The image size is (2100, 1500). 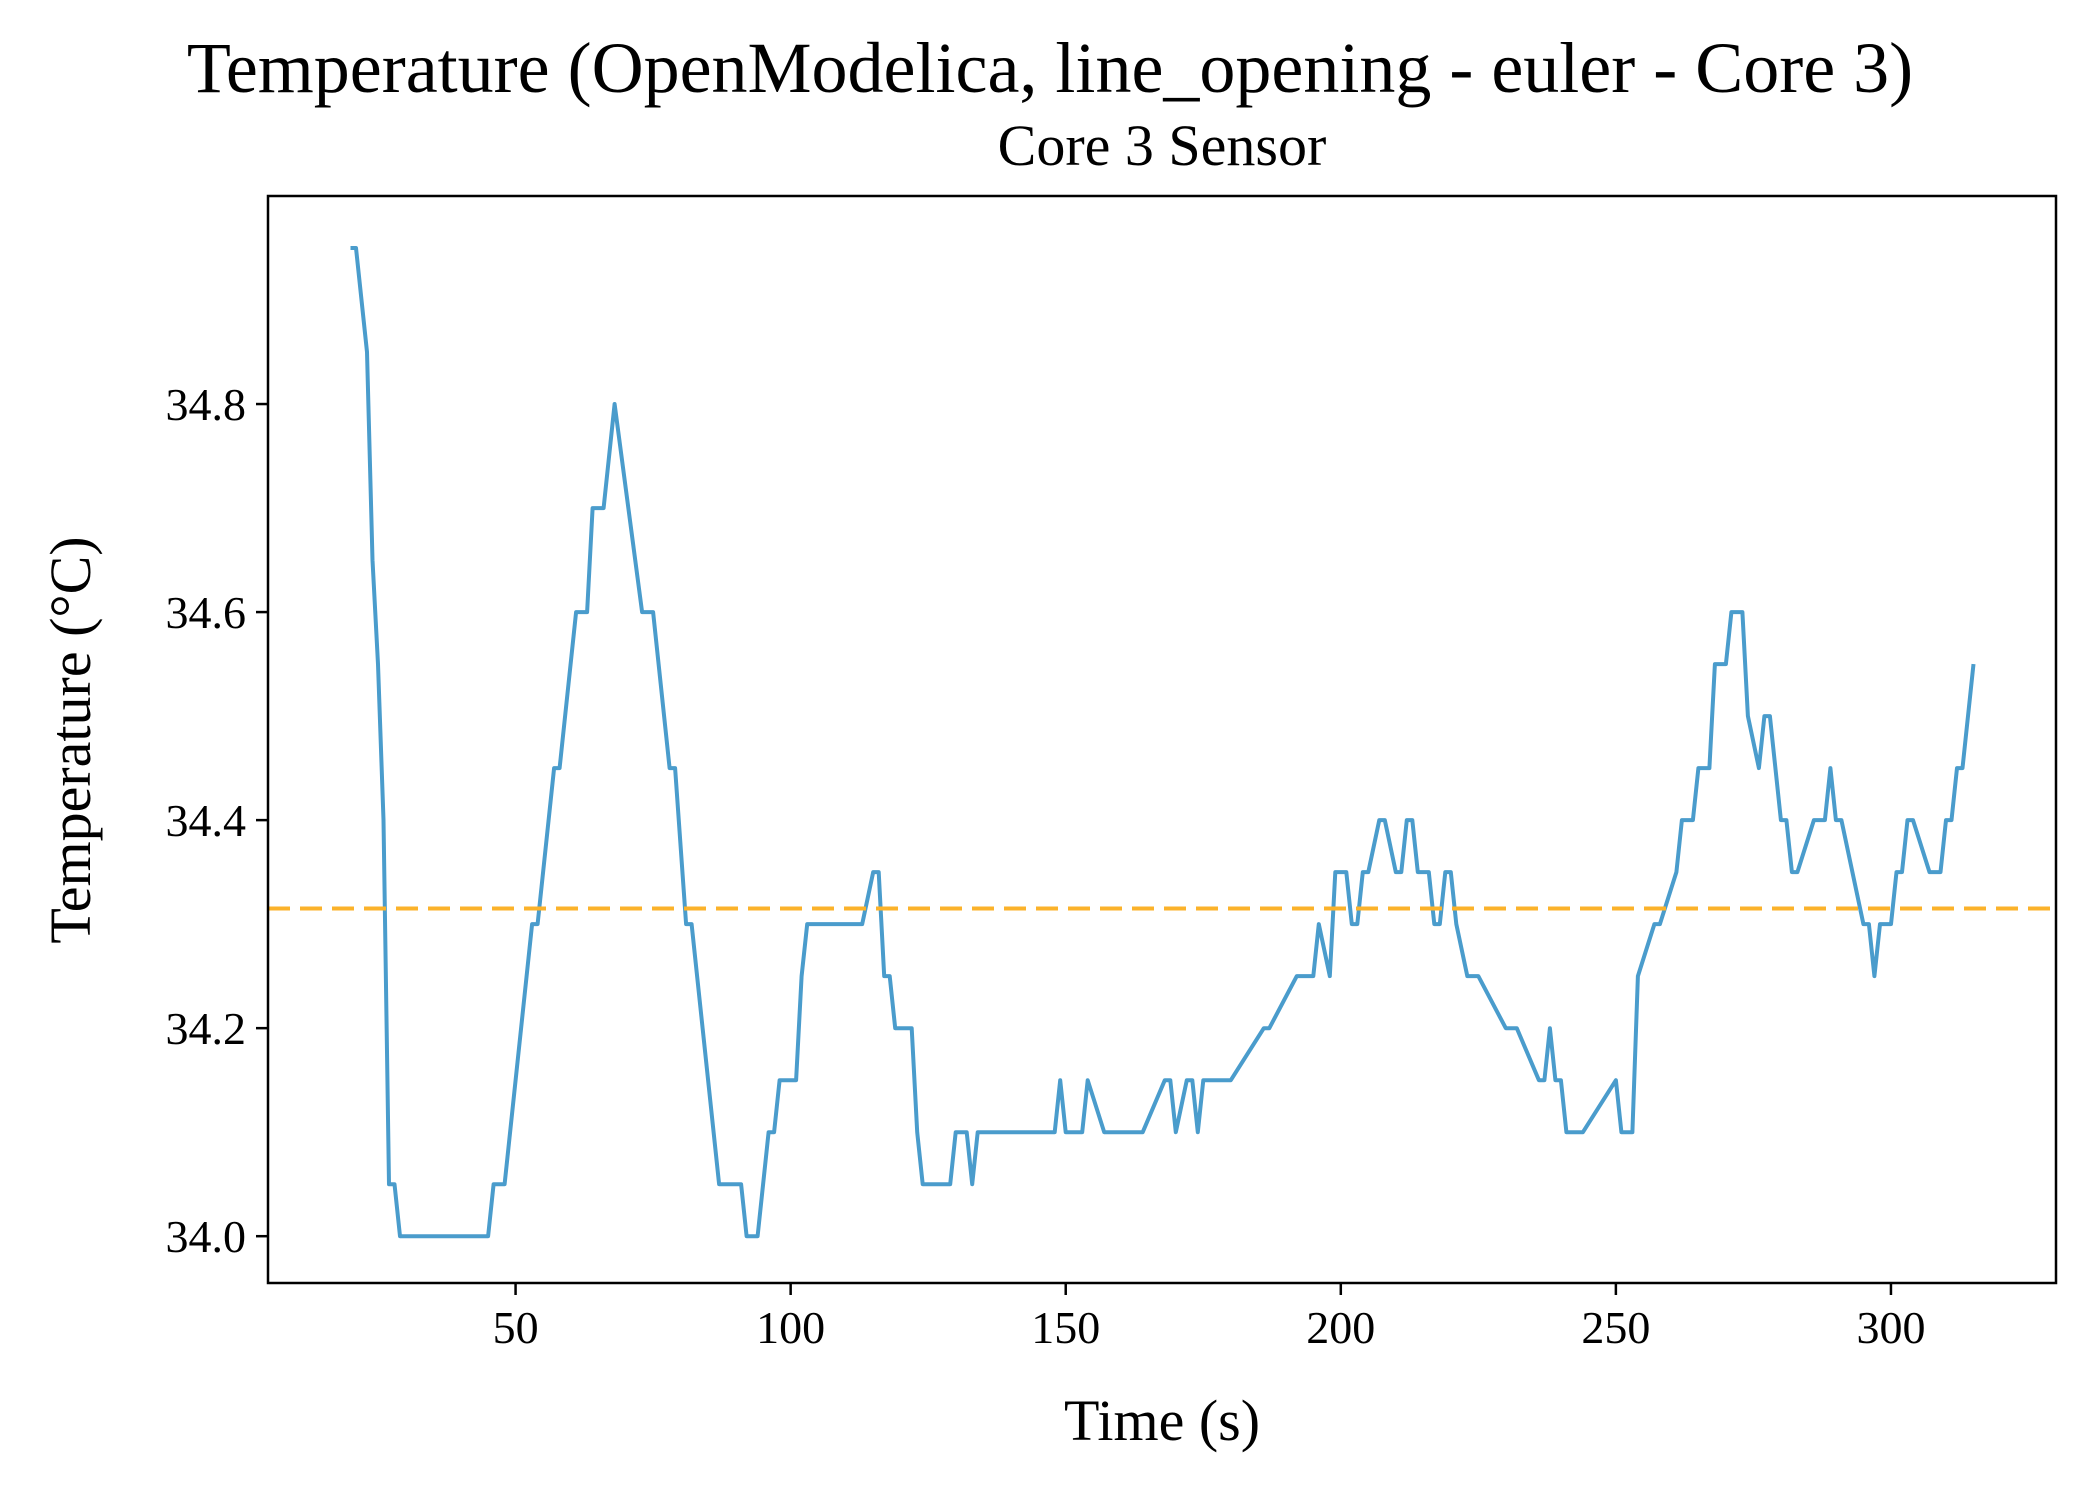 I want to click on y-axis: 34.0 34.2 34.4 34.6 34.8, so click(x=217, y=820).